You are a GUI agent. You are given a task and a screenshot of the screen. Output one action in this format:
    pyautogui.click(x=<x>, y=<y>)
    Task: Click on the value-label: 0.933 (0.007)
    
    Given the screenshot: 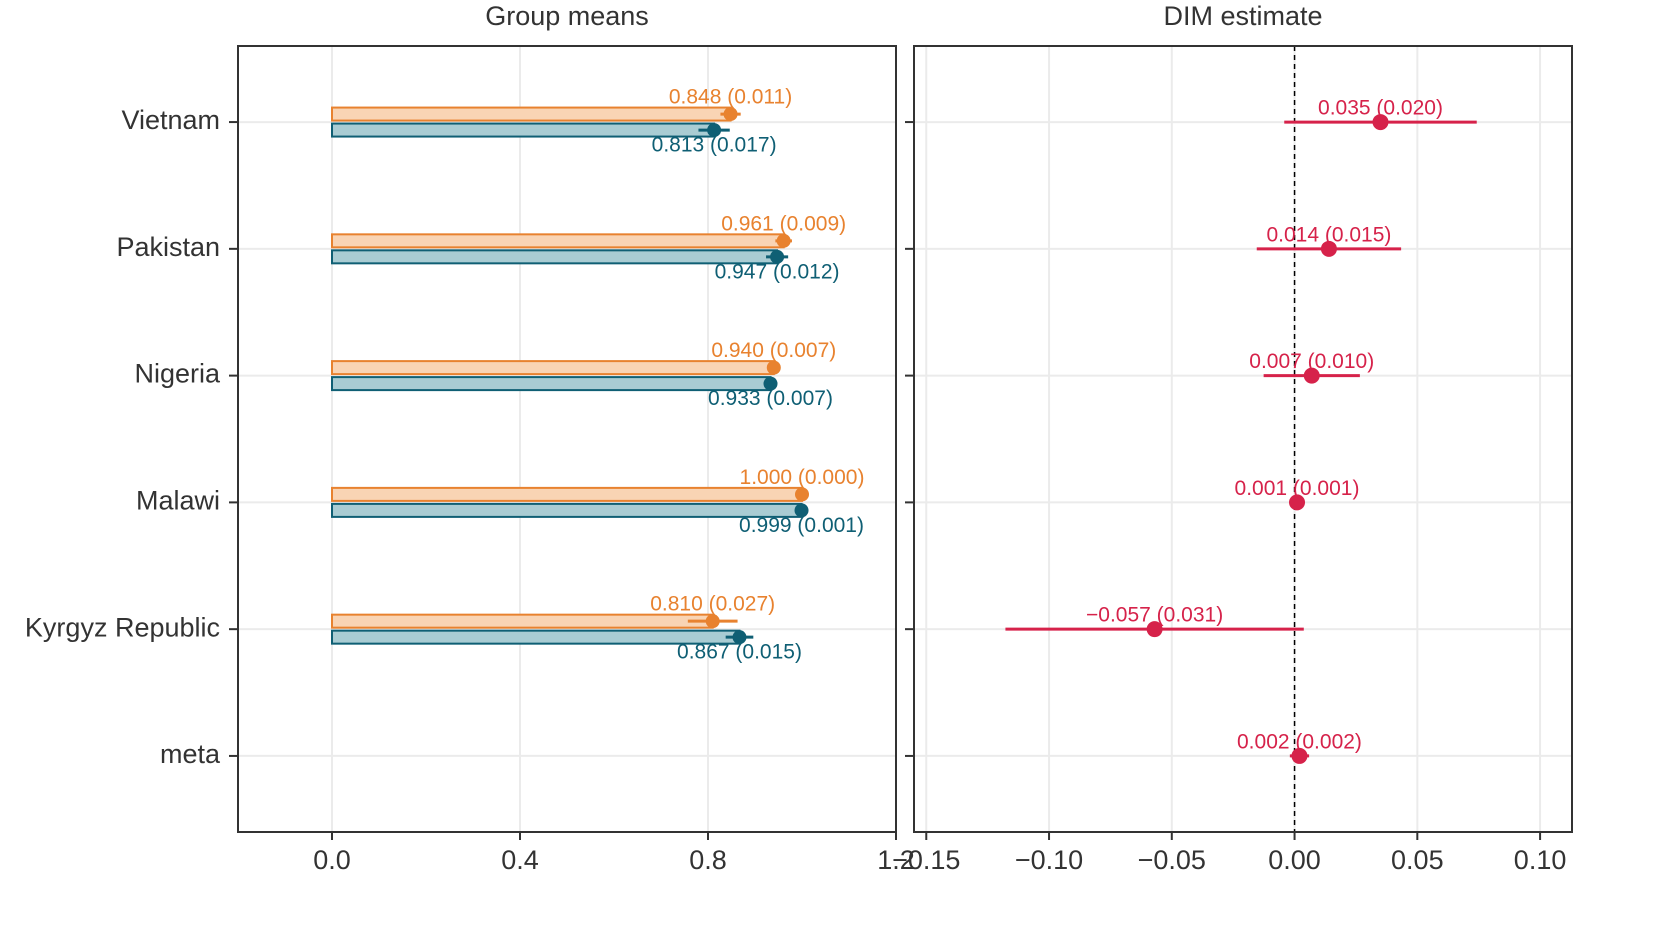 What is the action you would take?
    pyautogui.click(x=770, y=398)
    